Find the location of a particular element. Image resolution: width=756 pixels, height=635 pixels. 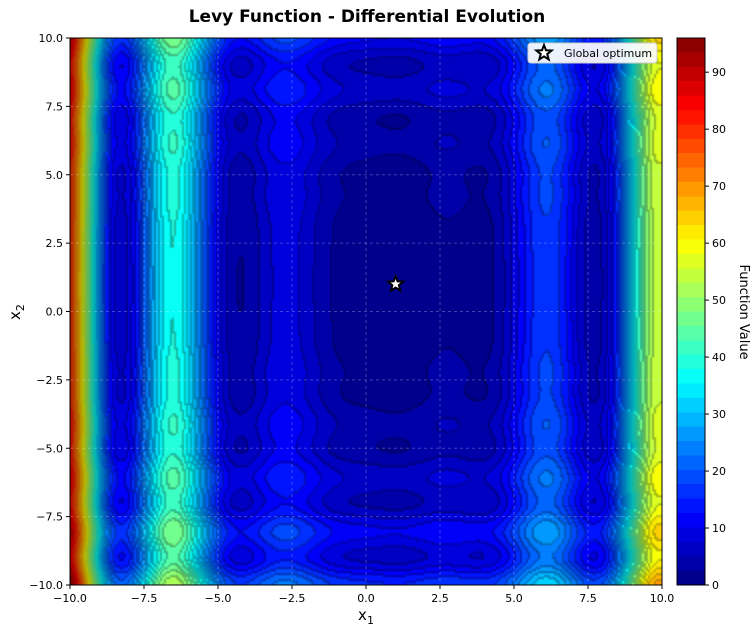

x-tick-label: −7.5 is located at coordinates (144, 598).